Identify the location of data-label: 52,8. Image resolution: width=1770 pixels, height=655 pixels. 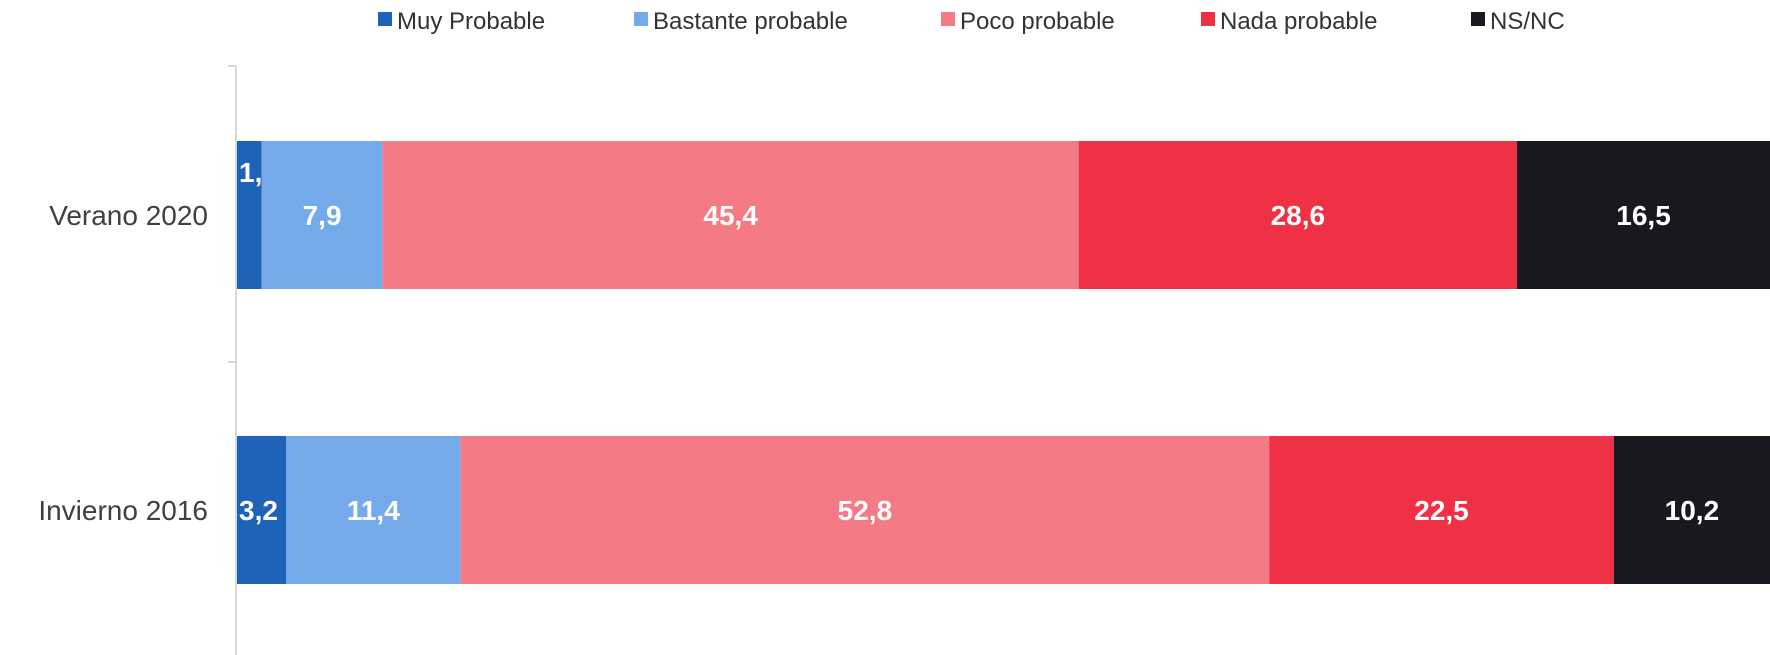
(865, 510).